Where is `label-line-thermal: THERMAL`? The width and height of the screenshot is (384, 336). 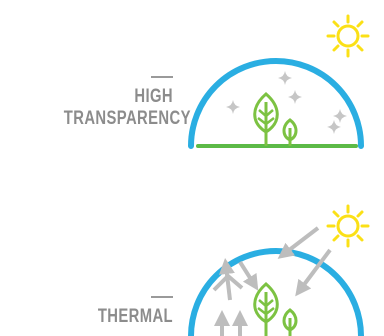 label-line-thermal: THERMAL is located at coordinates (135, 316).